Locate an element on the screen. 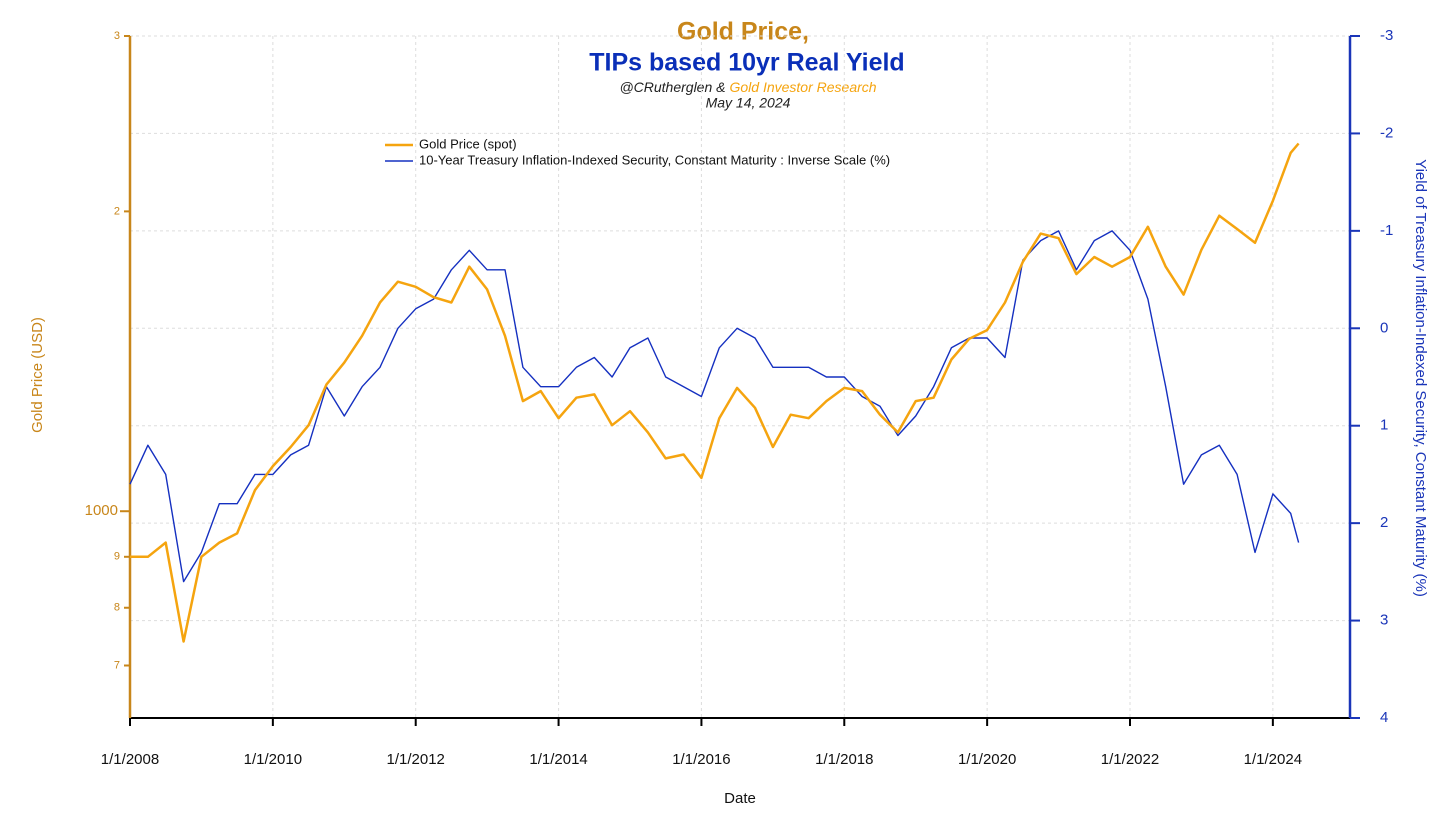 The height and width of the screenshot is (830, 1456). y-axis-label: Gold Price (USD) is located at coordinates (37, 375).